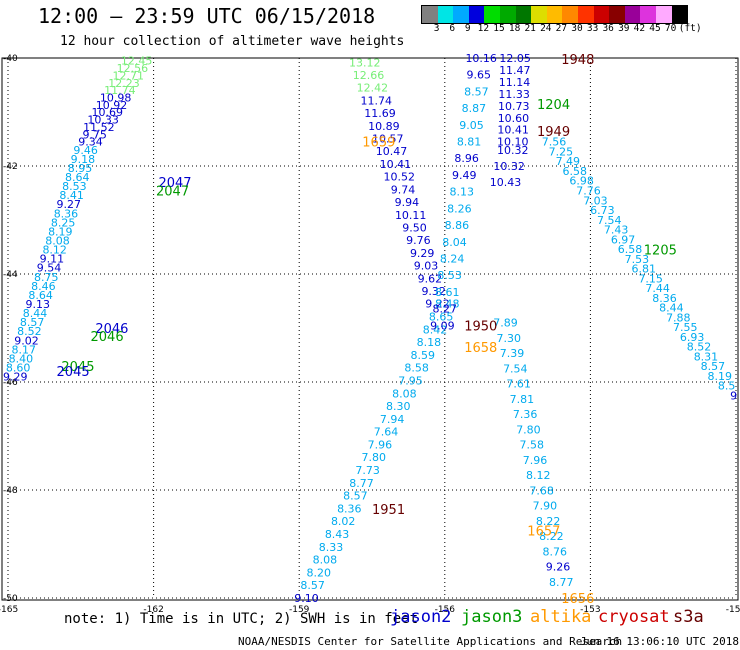 Image resolution: width=740 pixels, height=650 pixels. I want to click on wave-height-value: 8.18, so click(429, 342).